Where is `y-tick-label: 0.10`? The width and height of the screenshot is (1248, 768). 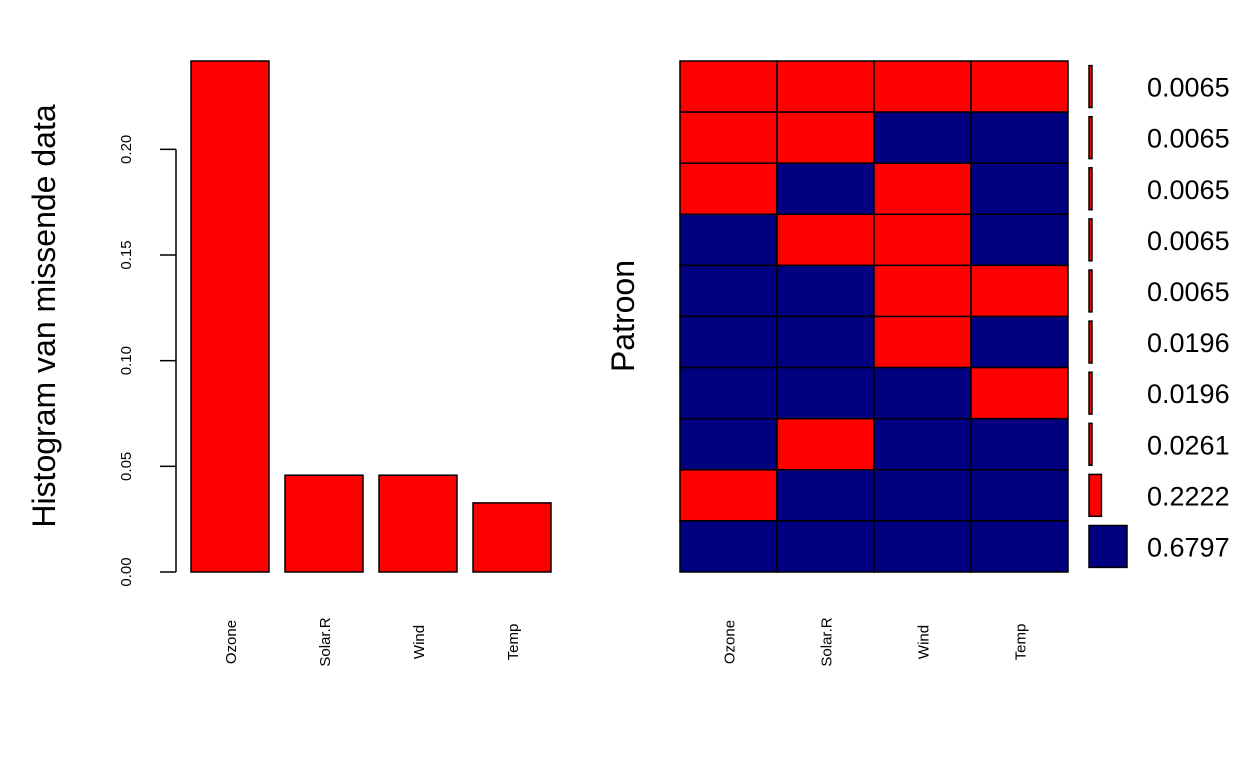 y-tick-label: 0.10 is located at coordinates (126, 360).